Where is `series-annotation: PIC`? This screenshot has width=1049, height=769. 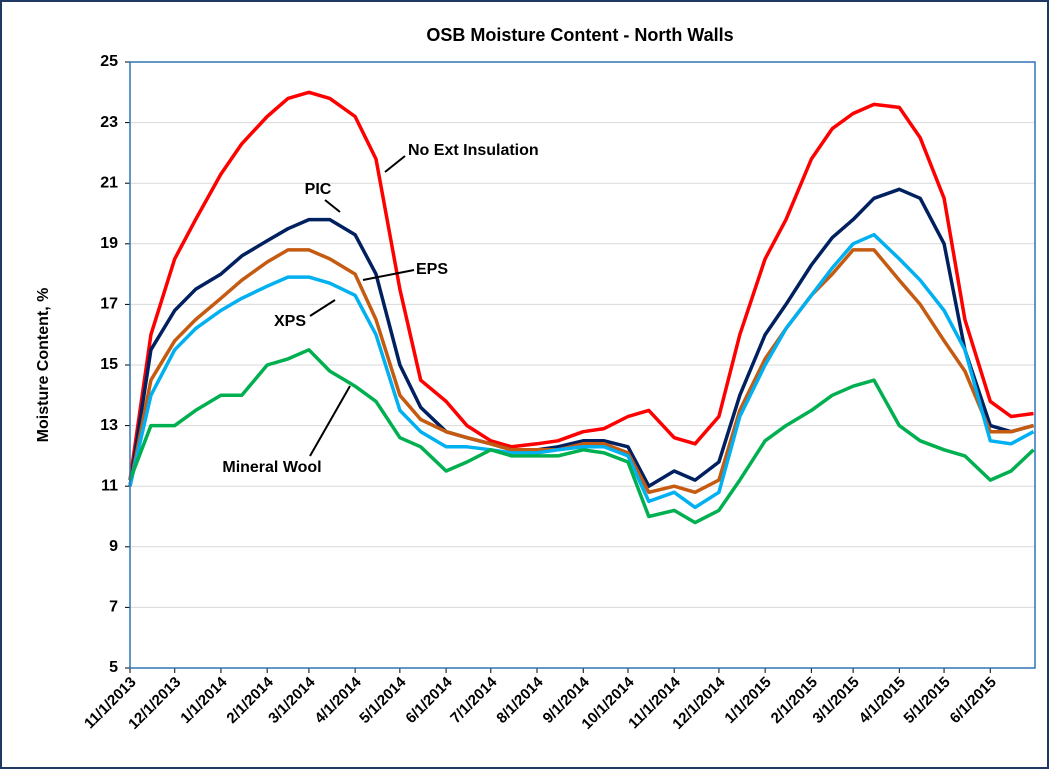
series-annotation: PIC is located at coordinates (318, 189).